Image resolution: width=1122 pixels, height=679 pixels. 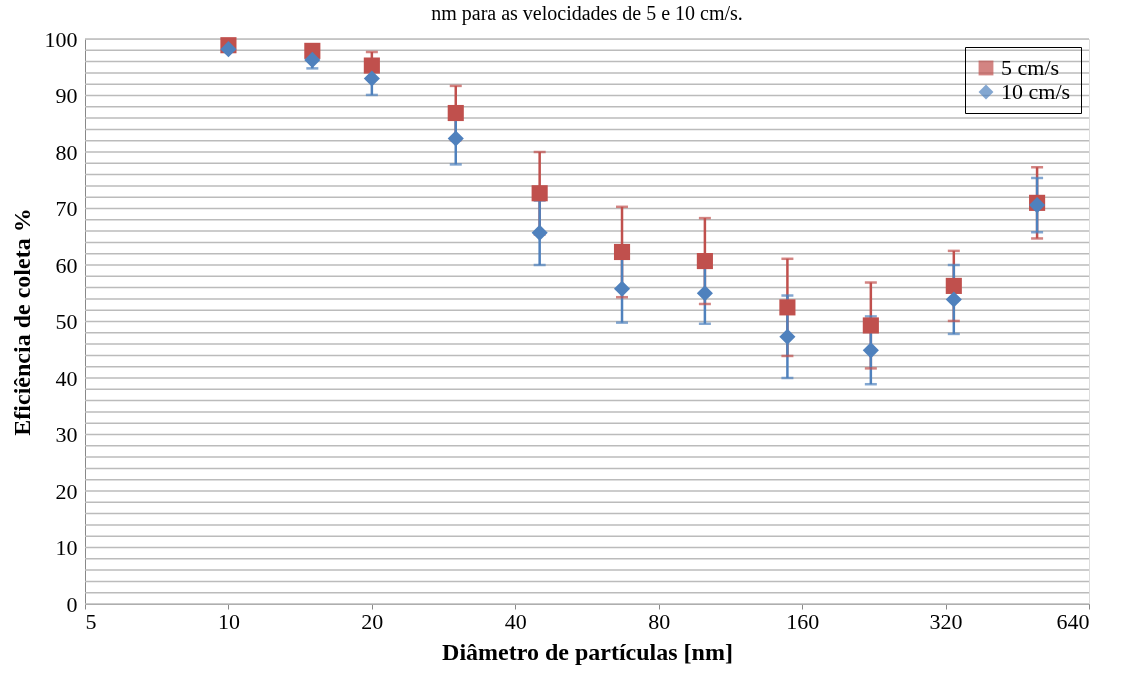 I want to click on x-tick-label: 10, so click(x=228, y=621).